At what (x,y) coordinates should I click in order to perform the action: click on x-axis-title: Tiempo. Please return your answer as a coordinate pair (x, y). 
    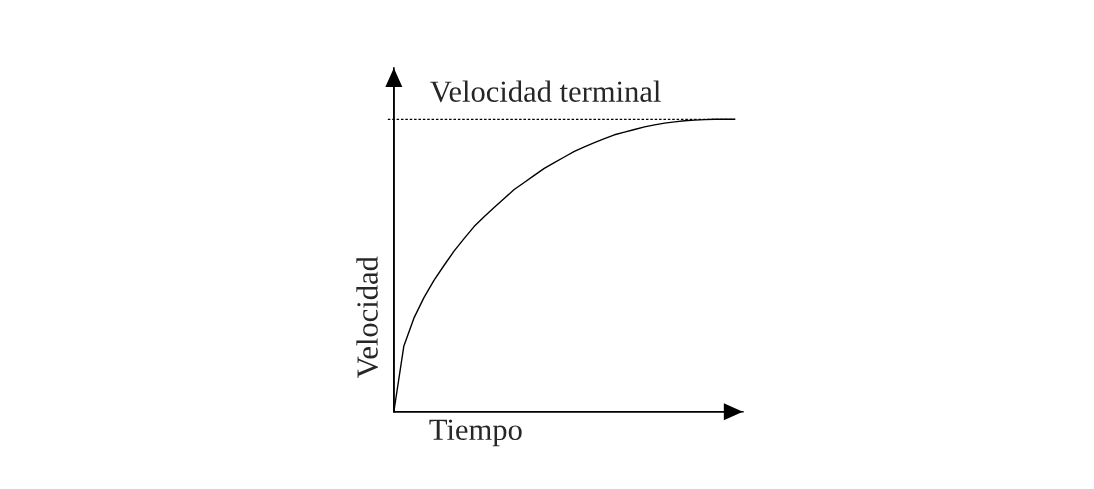
    Looking at the image, I should click on (475, 433).